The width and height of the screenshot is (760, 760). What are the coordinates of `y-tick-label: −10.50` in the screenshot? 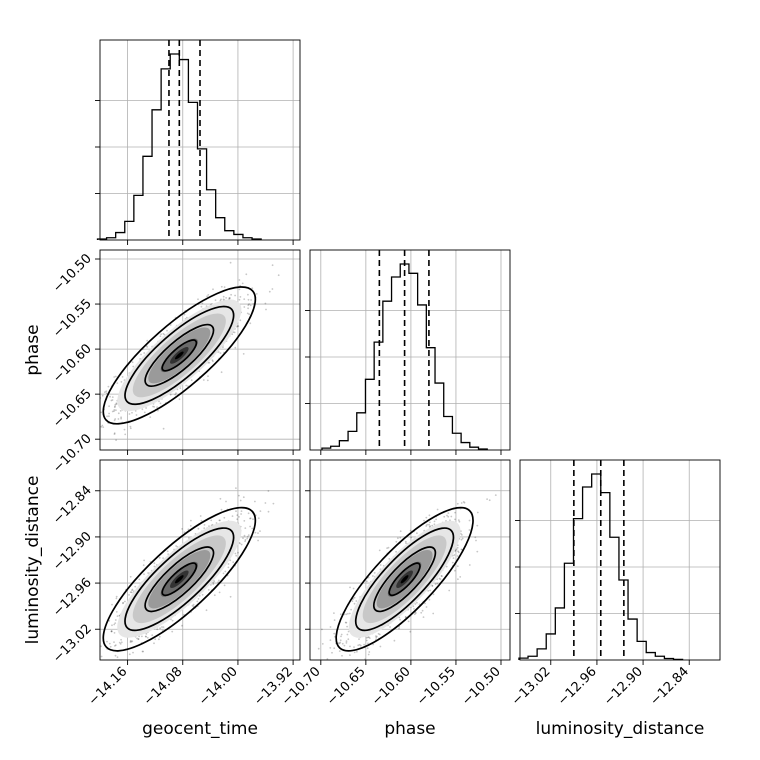 It's located at (72, 273).